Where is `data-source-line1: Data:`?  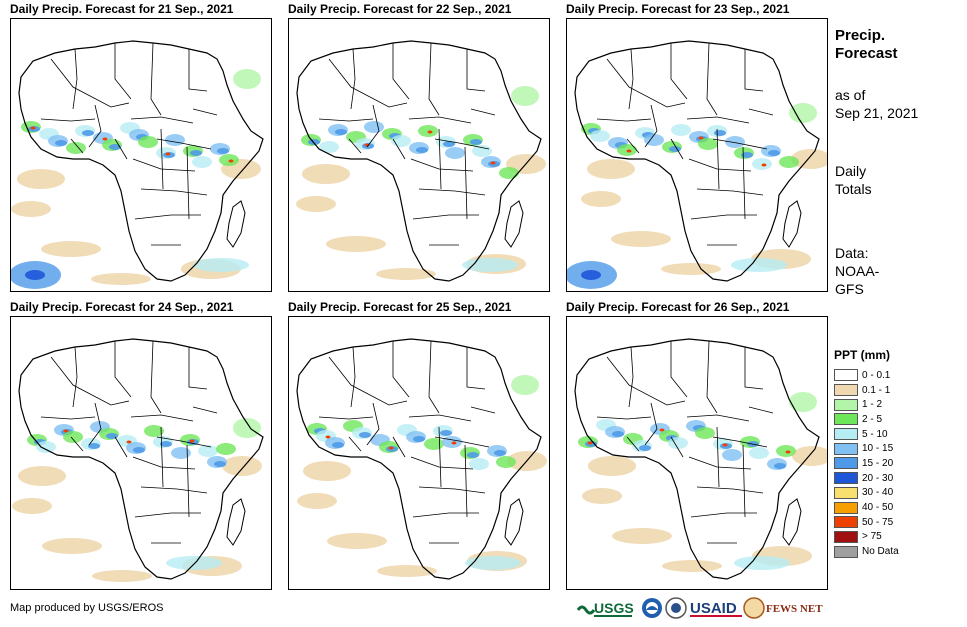 data-source-line1: Data: is located at coordinates (852, 253).